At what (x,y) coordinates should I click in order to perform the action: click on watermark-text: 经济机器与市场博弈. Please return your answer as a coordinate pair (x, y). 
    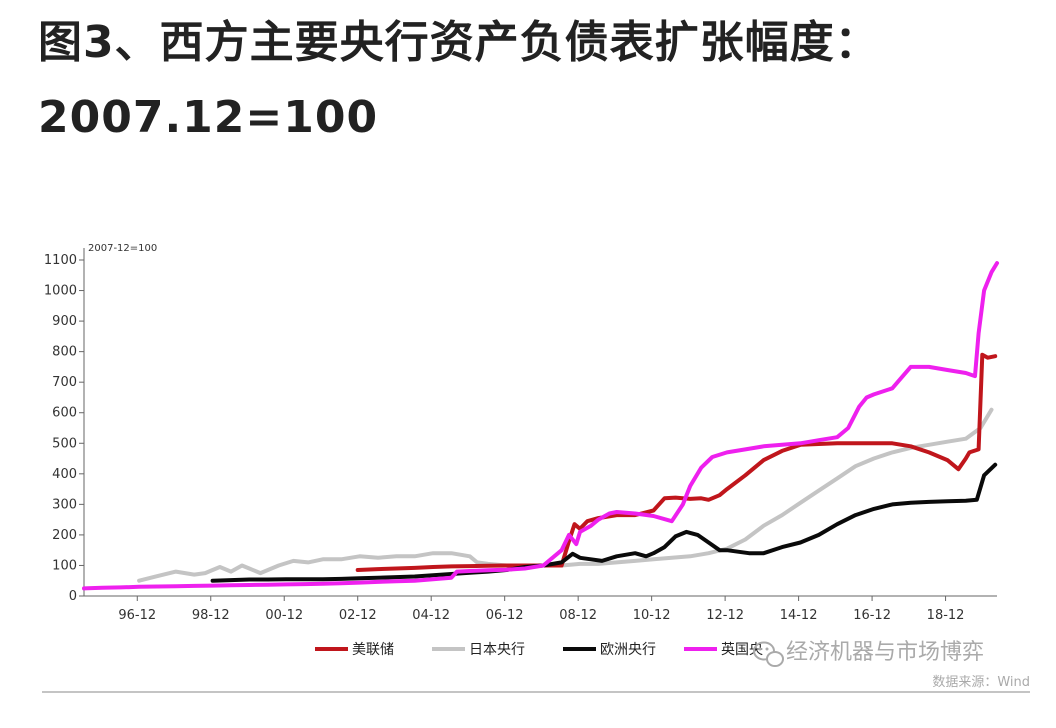
    Looking at the image, I should click on (885, 652).